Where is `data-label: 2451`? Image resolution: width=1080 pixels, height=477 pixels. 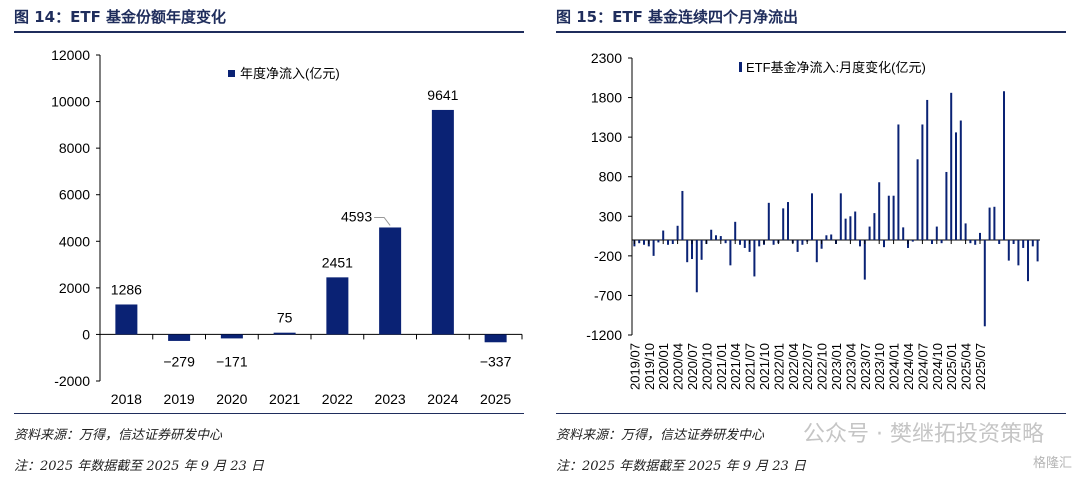
data-label: 2451 is located at coordinates (337, 262).